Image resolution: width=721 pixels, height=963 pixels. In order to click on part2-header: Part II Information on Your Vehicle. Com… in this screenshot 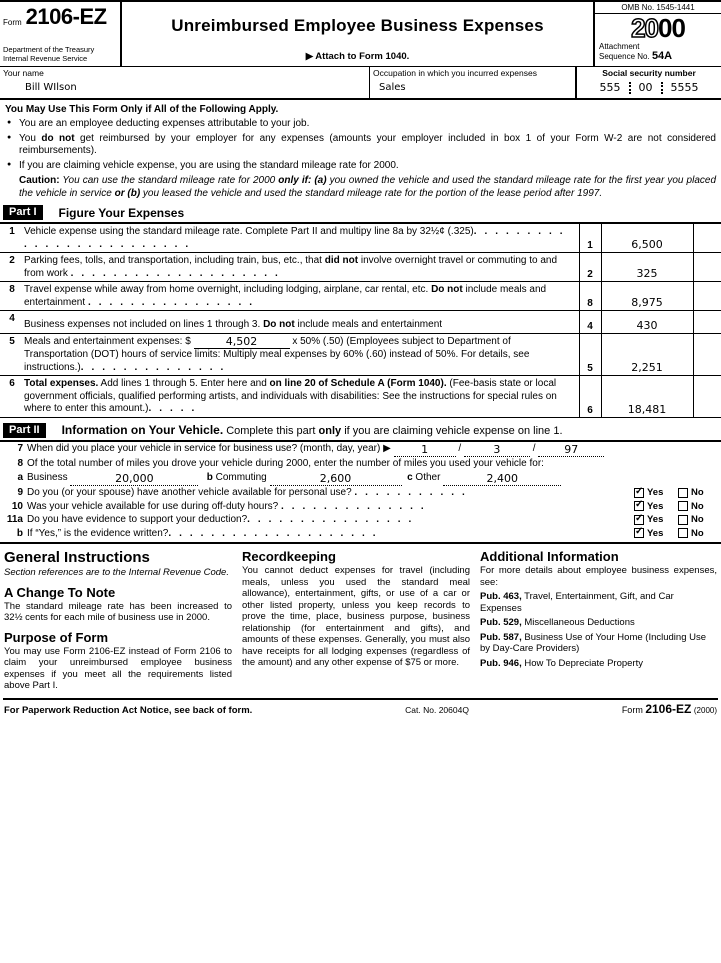, I will do `click(360, 430)`.